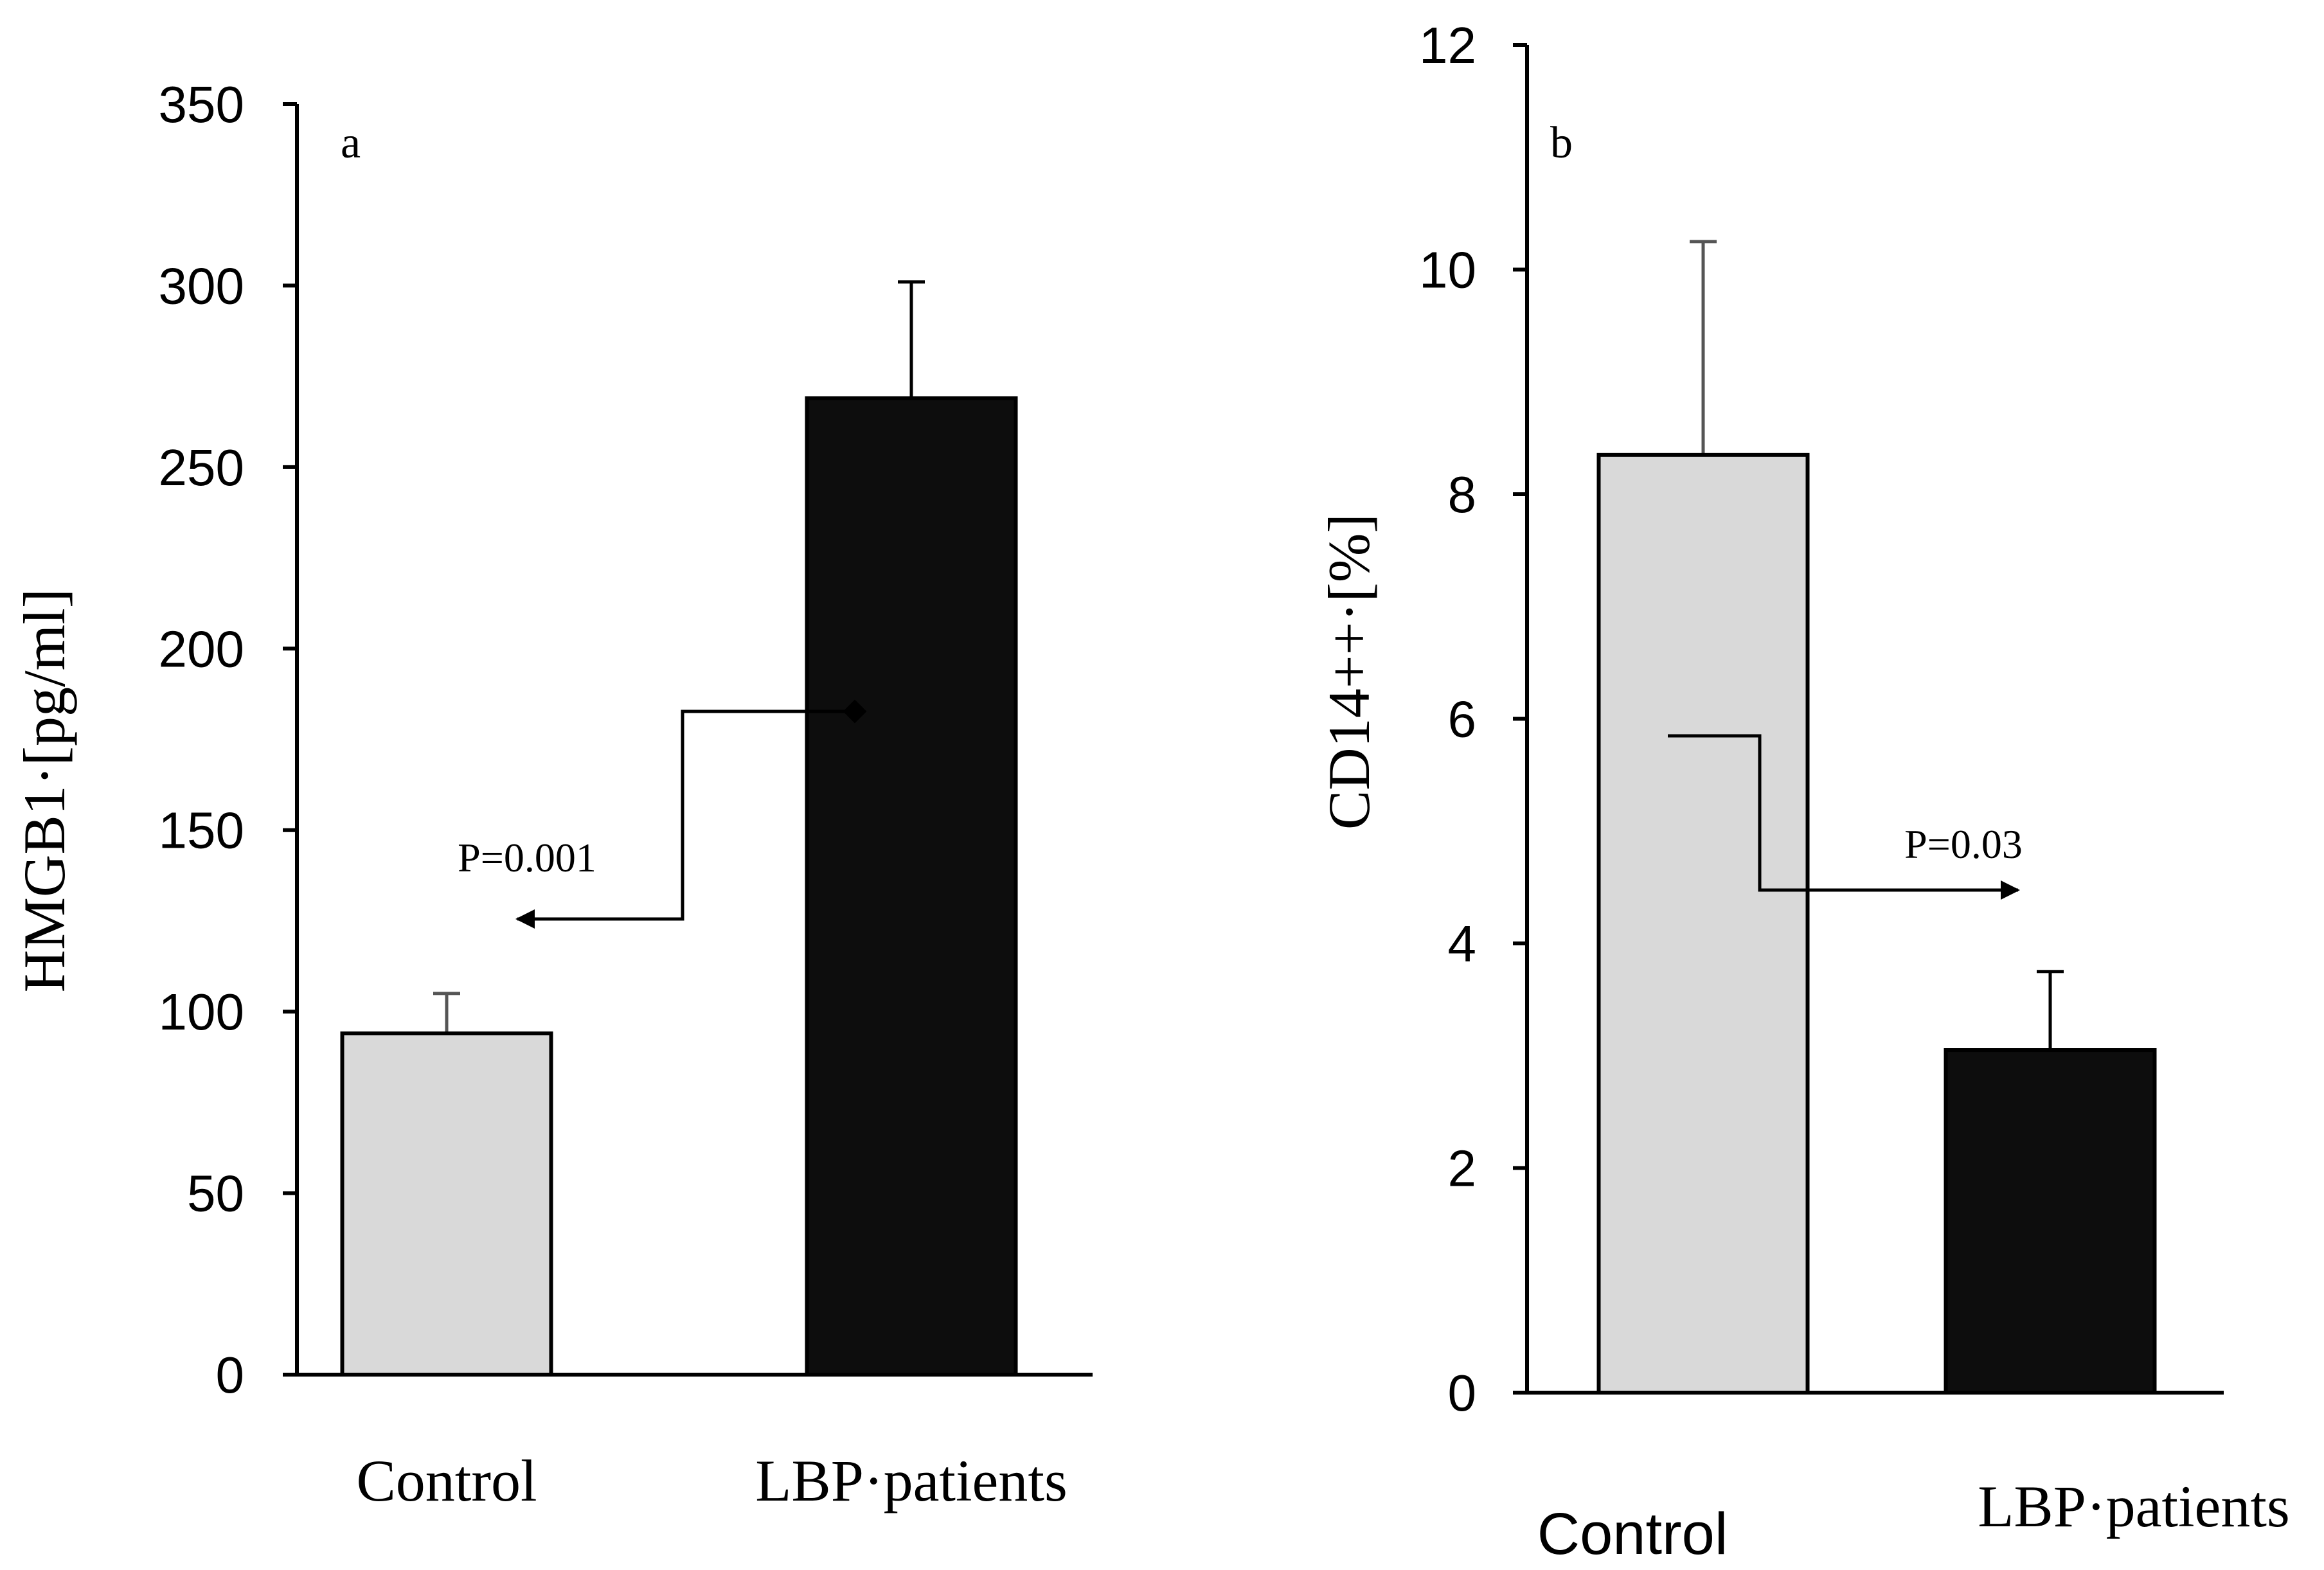 This screenshot has width=2324, height=1570. What do you see at coordinates (228, 740) in the screenshot?
I see `panel-a-y-tick-labels: 0 50 100 150 200 250 300 350` at bounding box center [228, 740].